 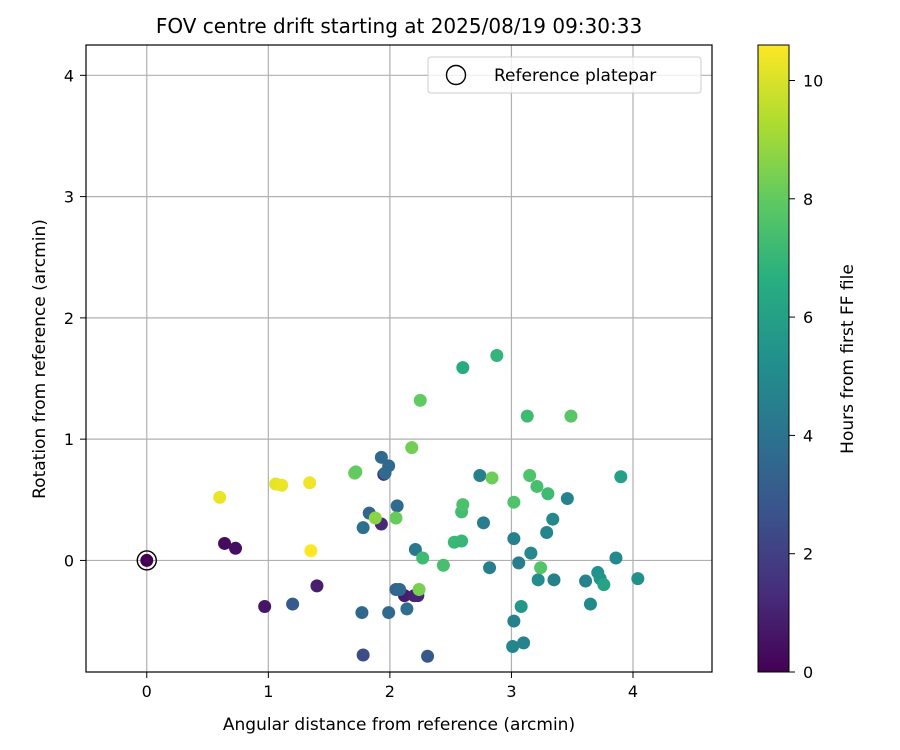 What do you see at coordinates (633, 691) in the screenshot?
I see `x-tick-label: 4` at bounding box center [633, 691].